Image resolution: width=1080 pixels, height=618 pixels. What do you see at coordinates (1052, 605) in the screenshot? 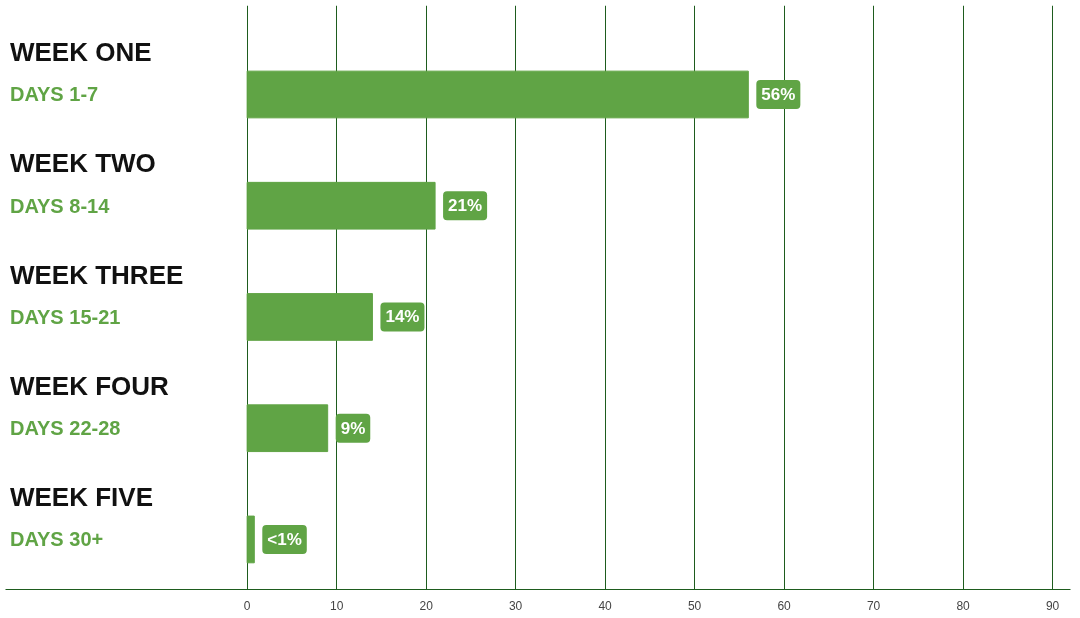
I see `x-tick-label: 90` at bounding box center [1052, 605].